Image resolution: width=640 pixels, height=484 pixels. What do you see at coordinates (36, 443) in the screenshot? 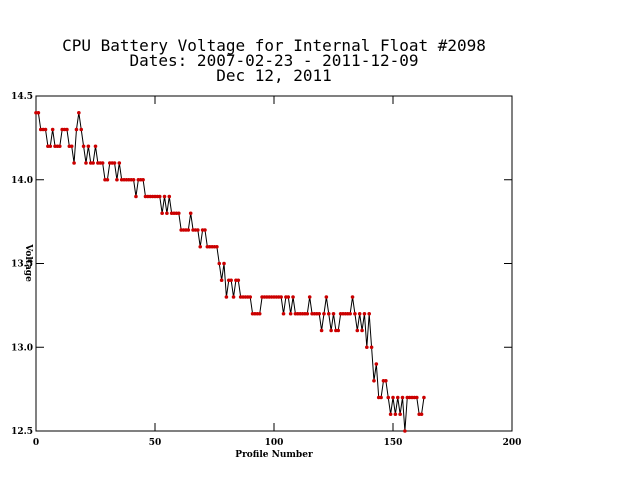
I see `x-tick-label: 0` at bounding box center [36, 443].